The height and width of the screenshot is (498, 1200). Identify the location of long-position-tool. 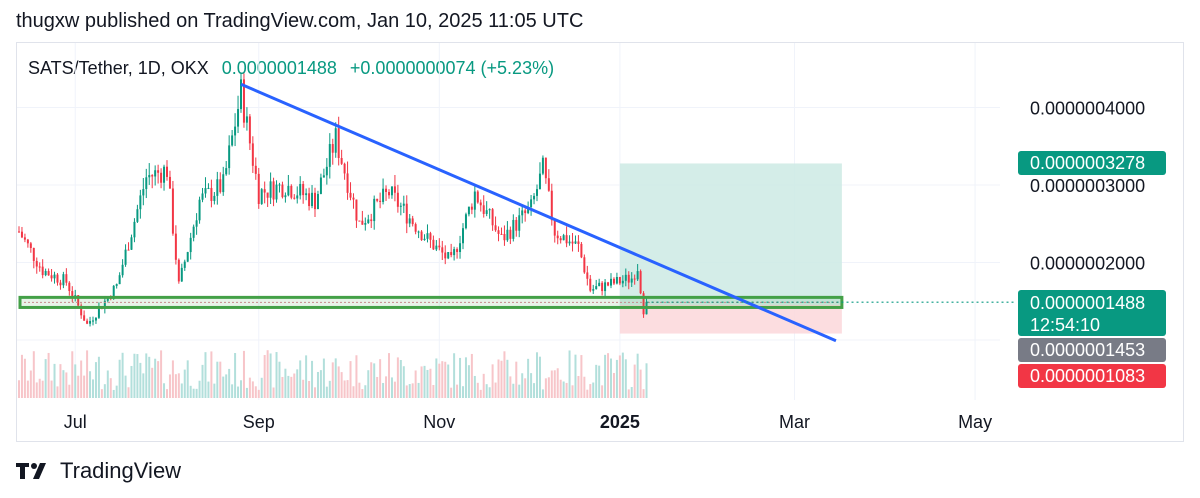
(730, 248).